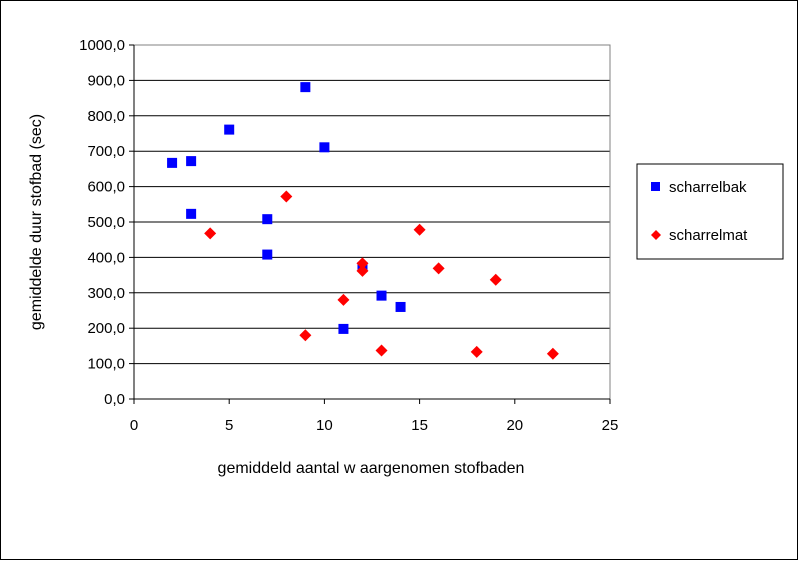  What do you see at coordinates (106, 187) in the screenshot?
I see `y-tick-label: 600,0` at bounding box center [106, 187].